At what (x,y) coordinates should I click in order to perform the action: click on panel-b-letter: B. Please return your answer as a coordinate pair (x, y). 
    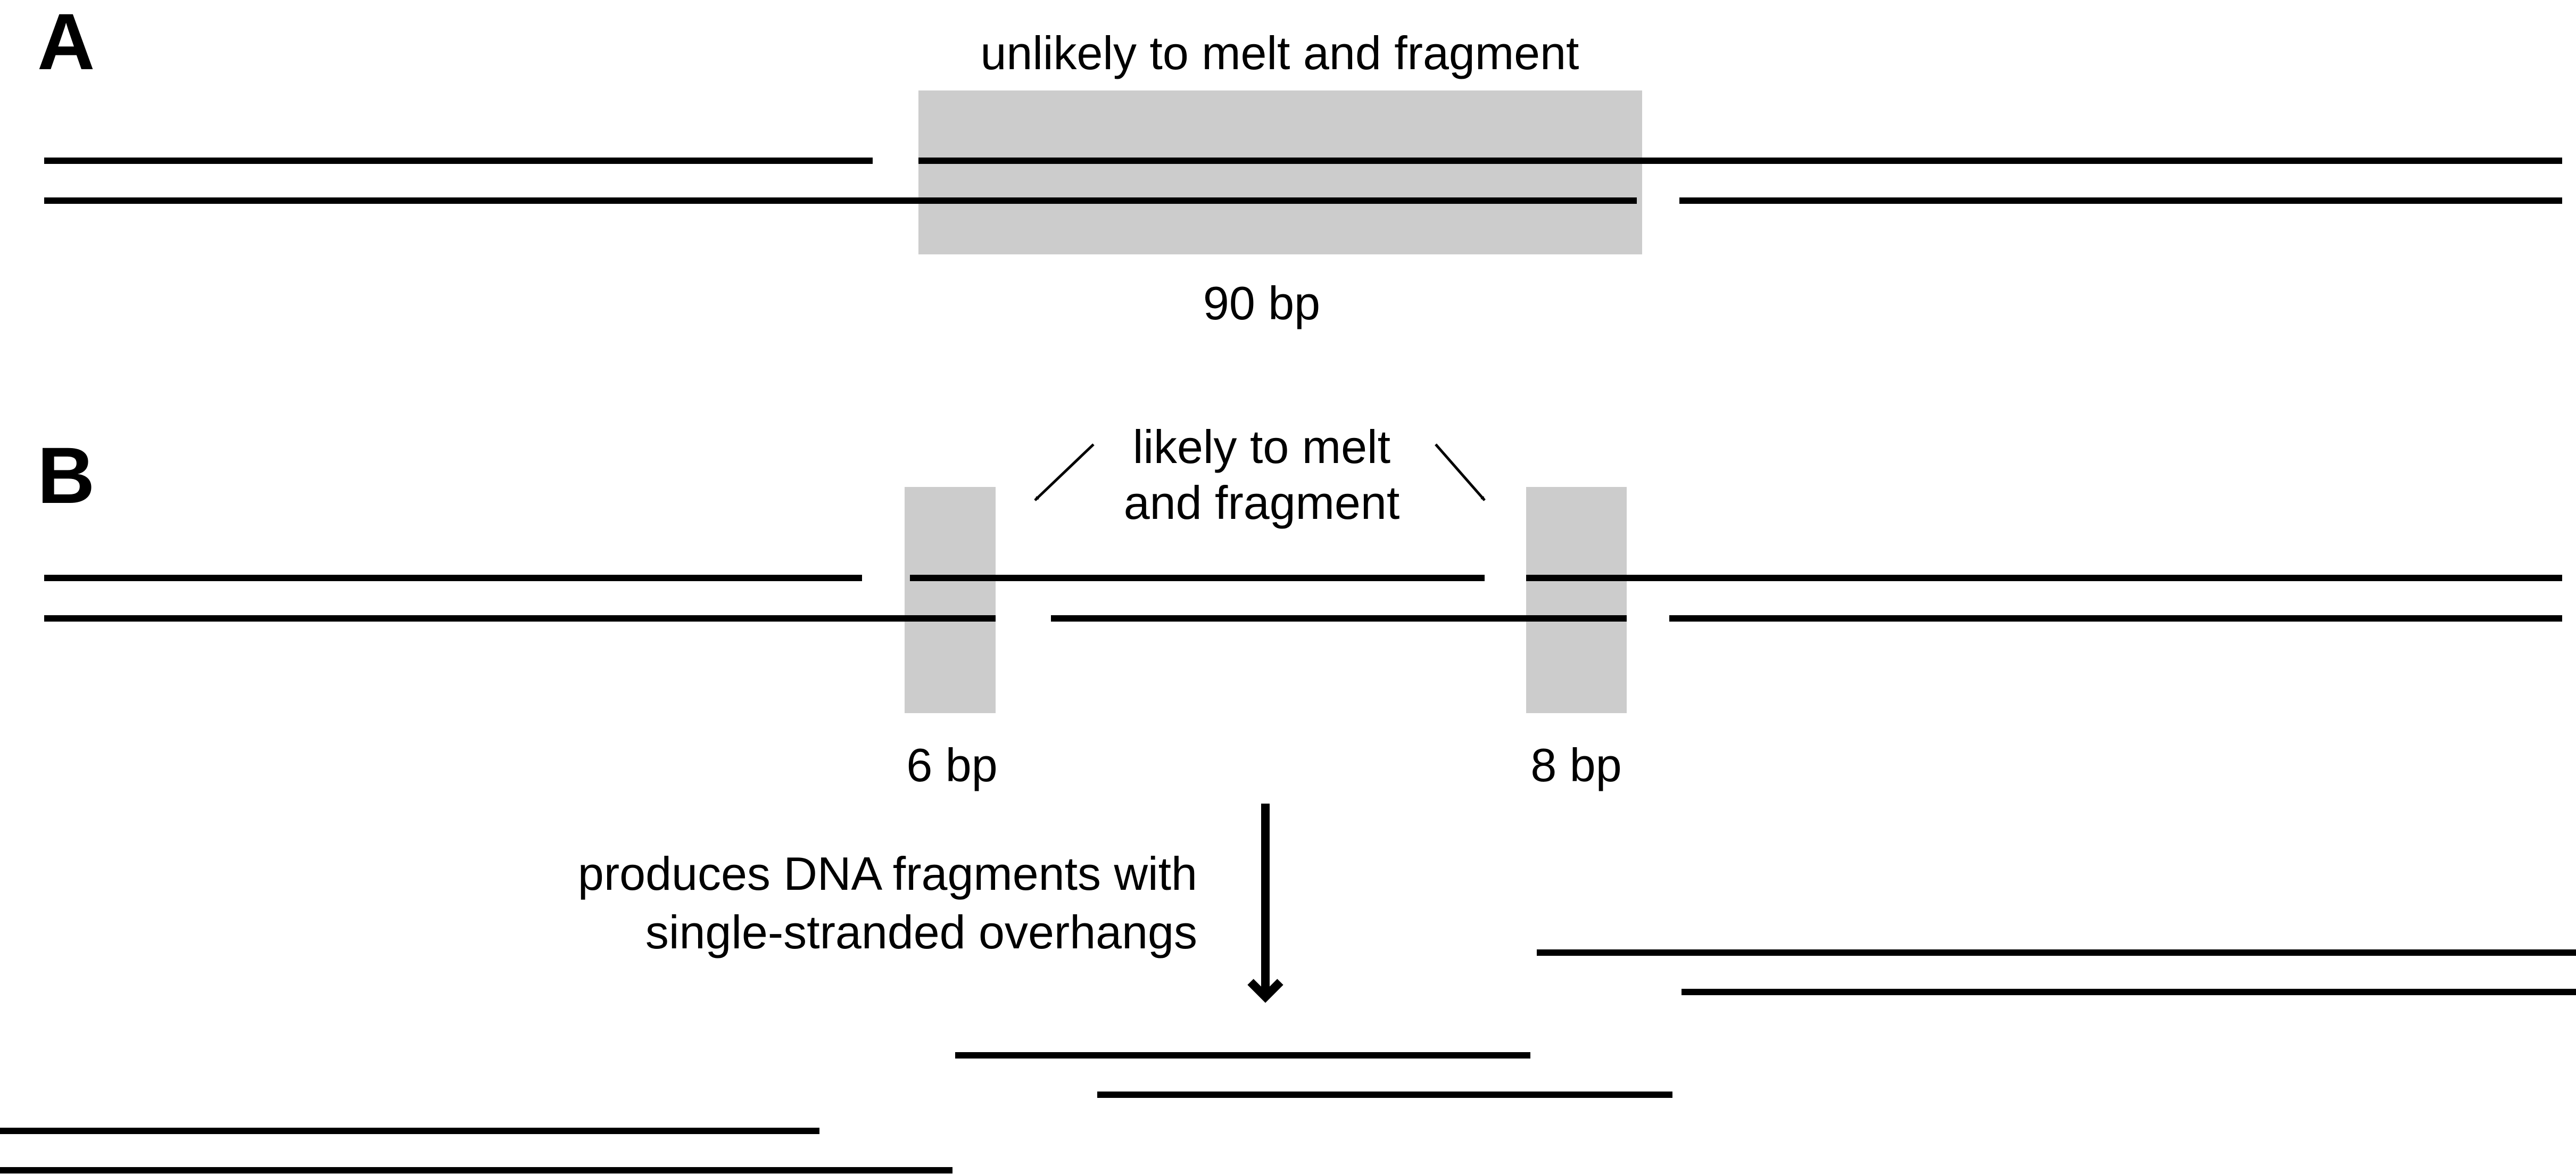
    Looking at the image, I should click on (66, 476).